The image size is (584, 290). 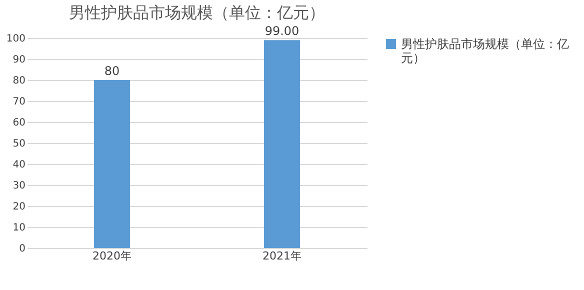 I want to click on y-tick-label: 60, so click(x=19, y=123).